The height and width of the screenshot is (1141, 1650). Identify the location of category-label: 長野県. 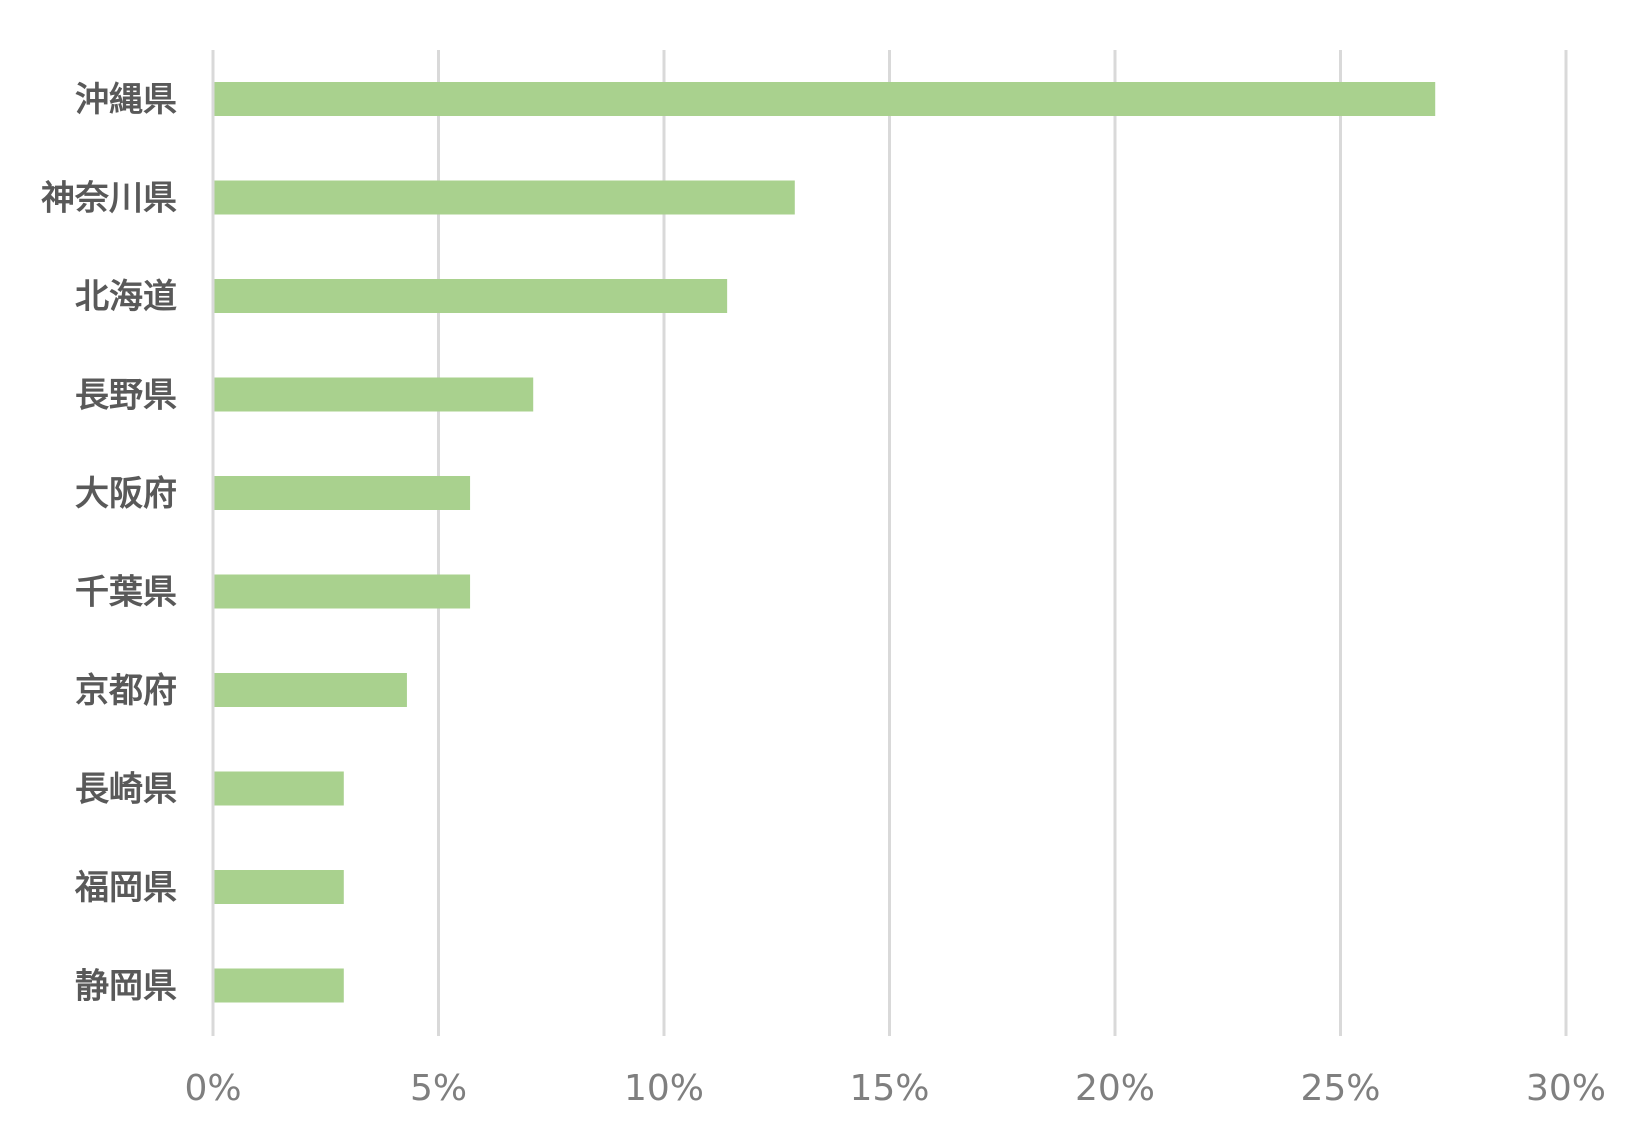
(126, 396).